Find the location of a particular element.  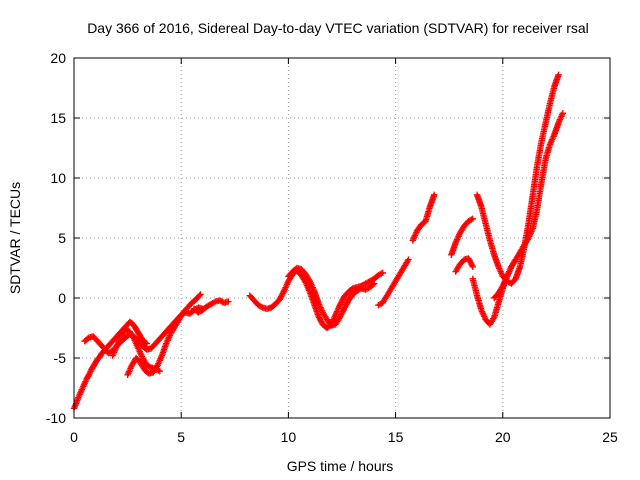

x-tick-label: 10 is located at coordinates (289, 437).